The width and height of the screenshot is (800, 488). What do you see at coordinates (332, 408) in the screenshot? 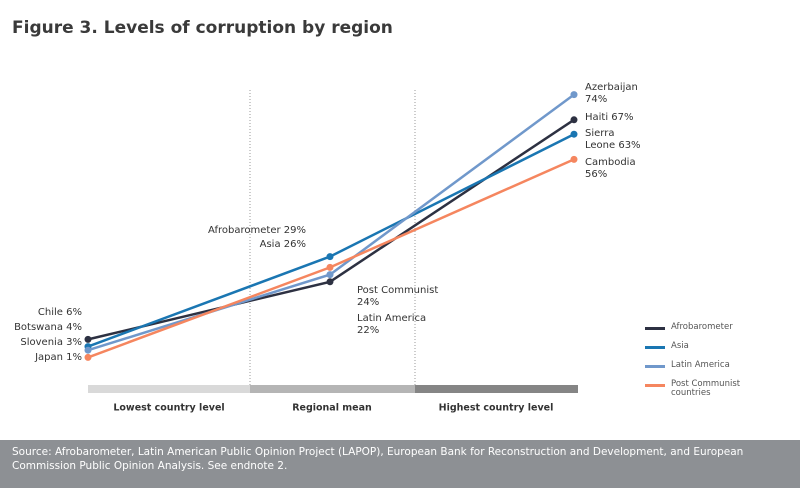
I see `x-tick-label: Regional mean` at bounding box center [332, 408].